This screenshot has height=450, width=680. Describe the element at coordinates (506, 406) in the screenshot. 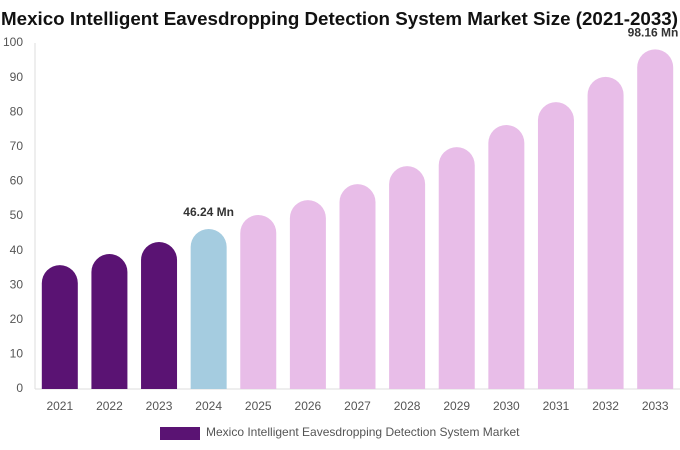

I see `x-tick-label: 2030` at that location.